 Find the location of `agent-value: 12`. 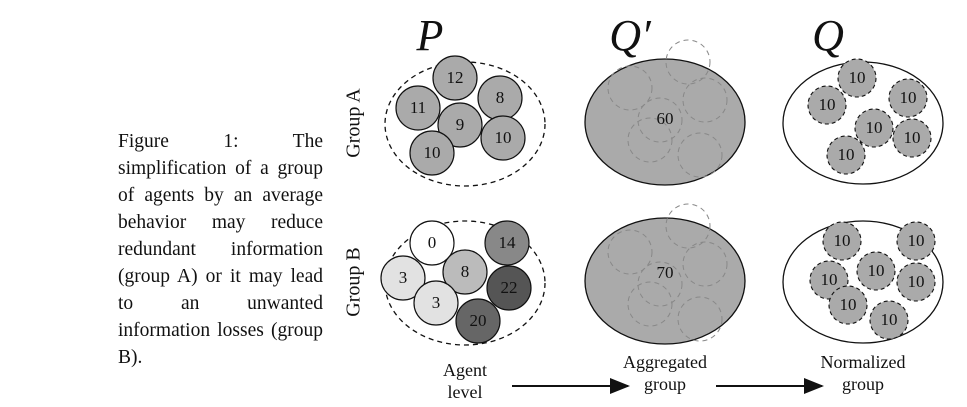

agent-value: 12 is located at coordinates (455, 77).